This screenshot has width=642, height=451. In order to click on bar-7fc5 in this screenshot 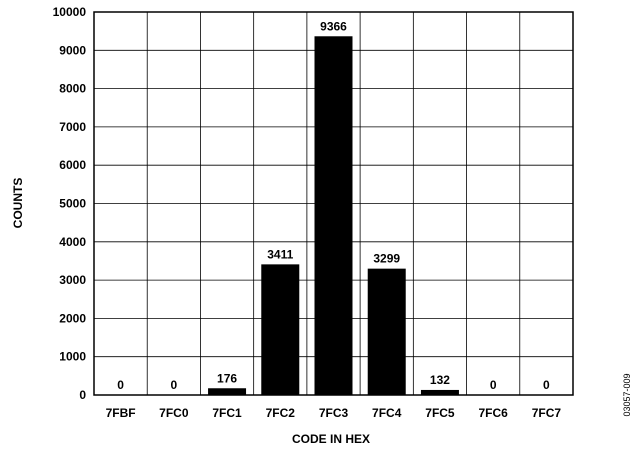, I will do `click(439, 392)`.